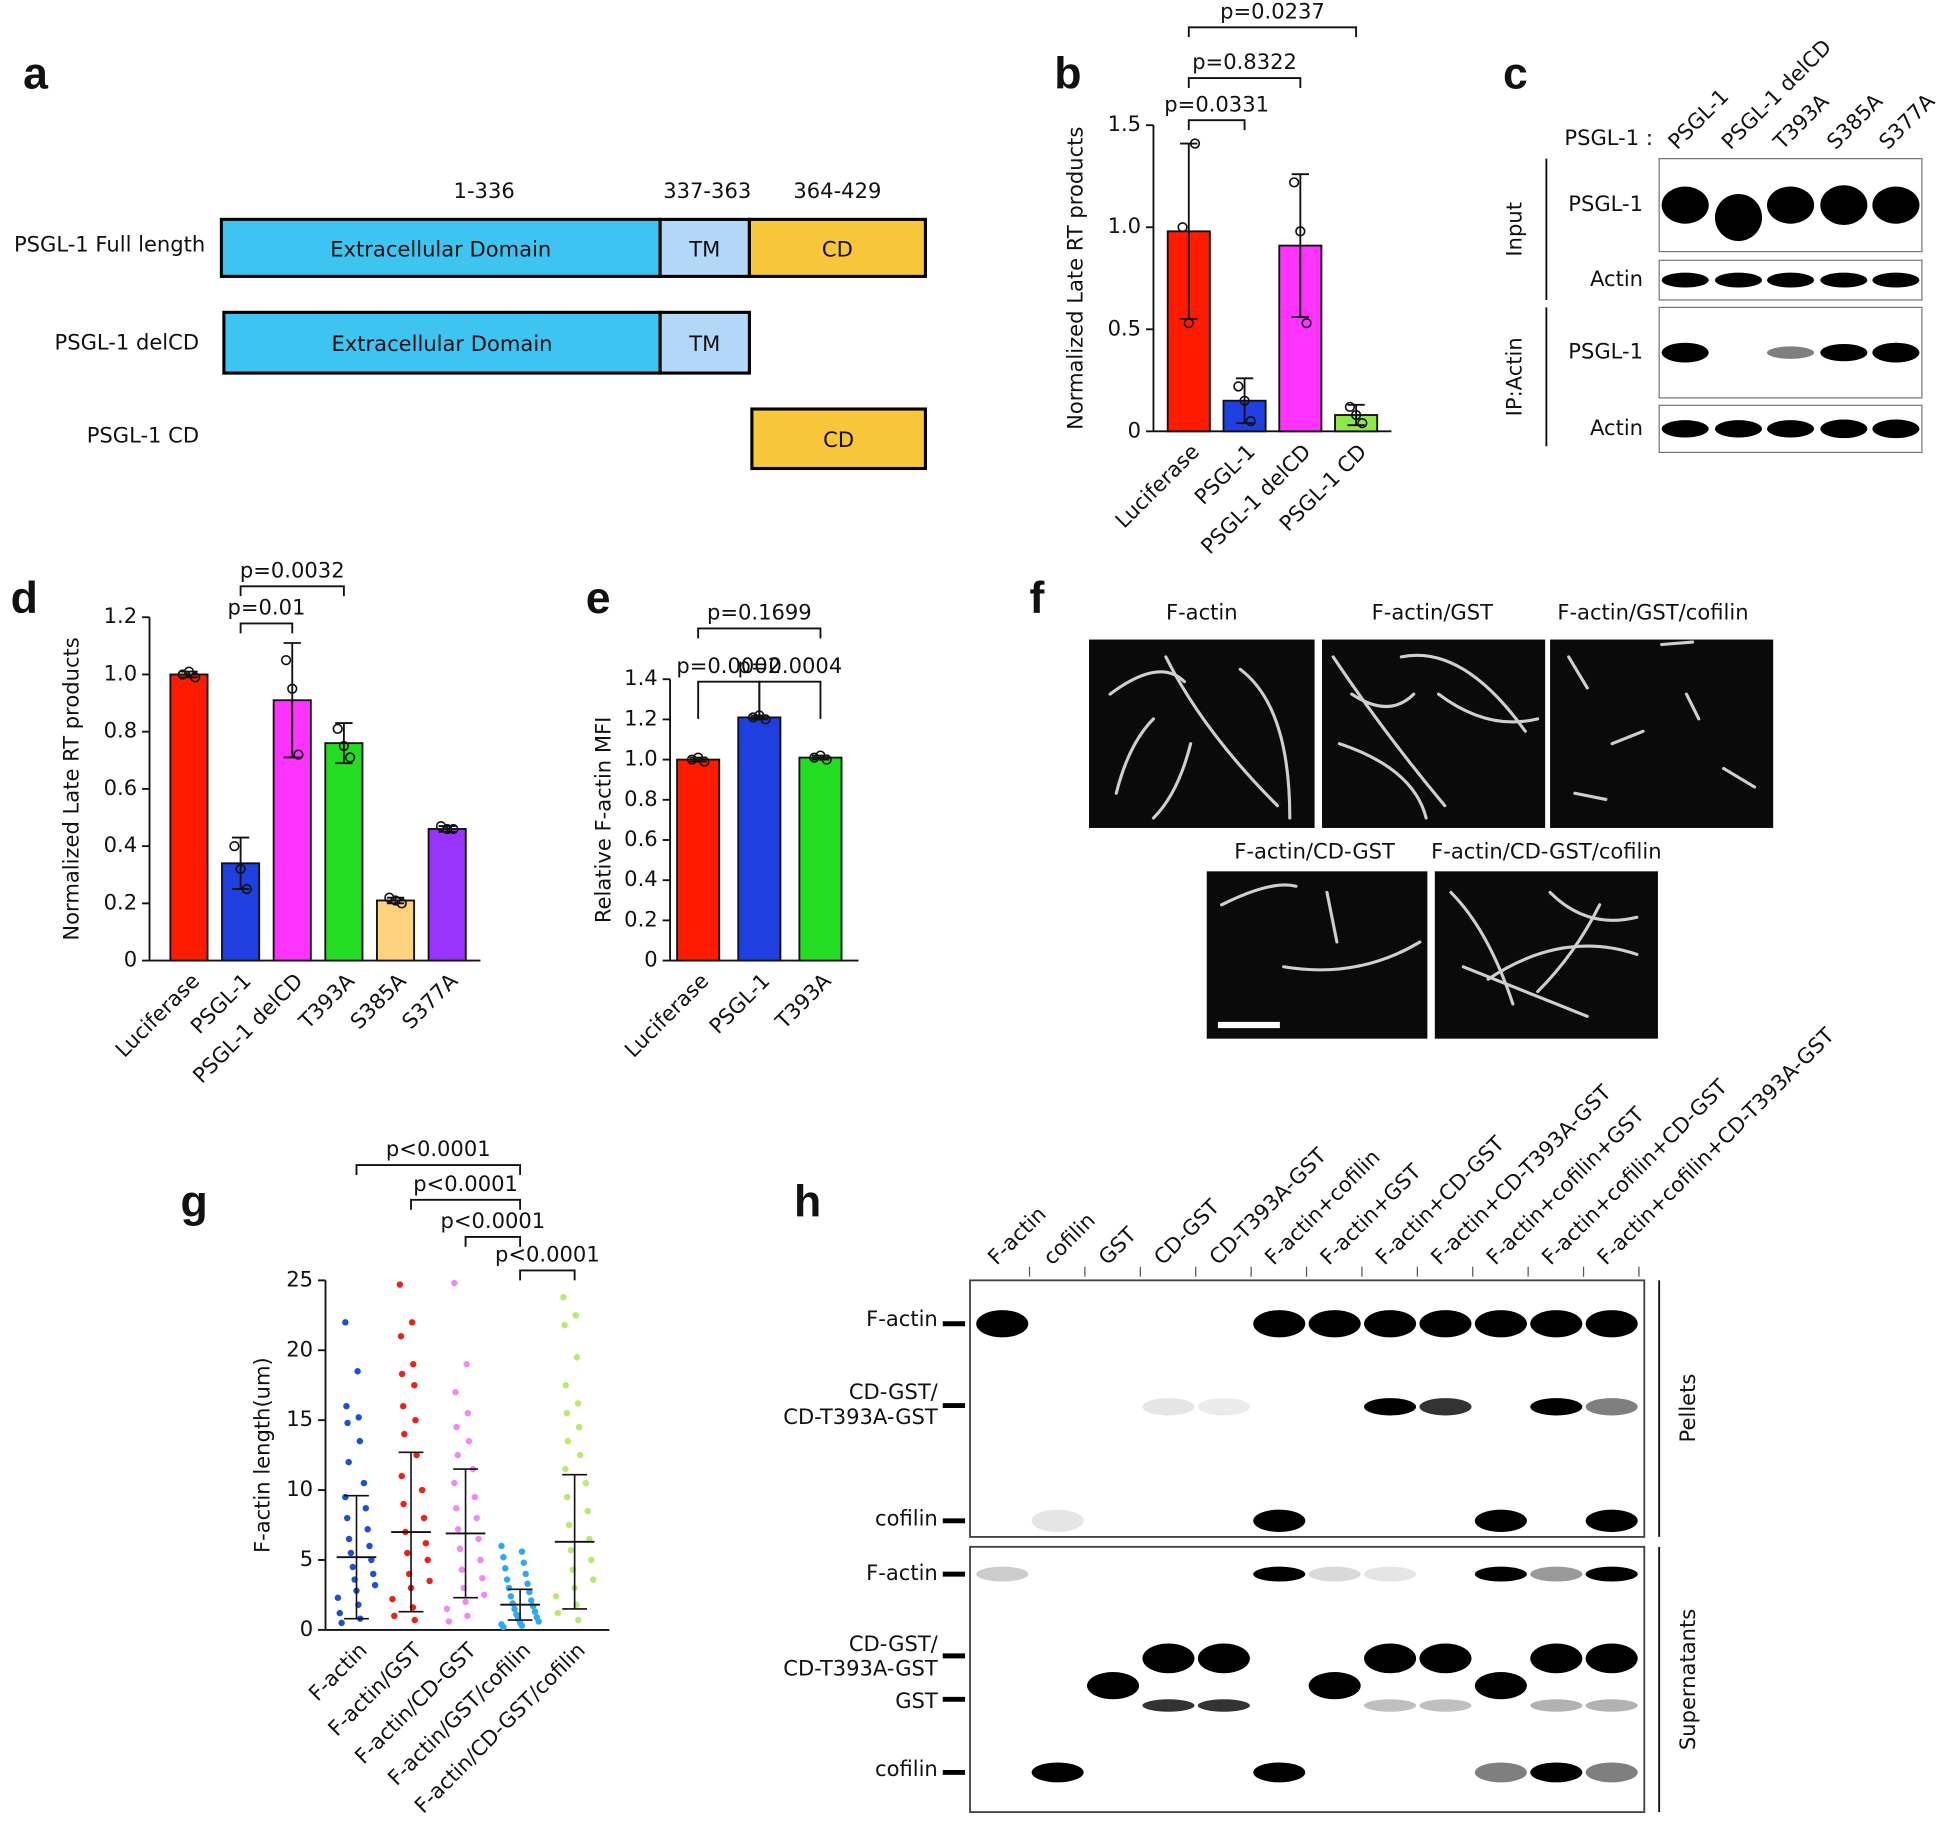 This screenshot has width=1945, height=1822. I want to click on band-marker-label: F-actin, so click(902, 1572).